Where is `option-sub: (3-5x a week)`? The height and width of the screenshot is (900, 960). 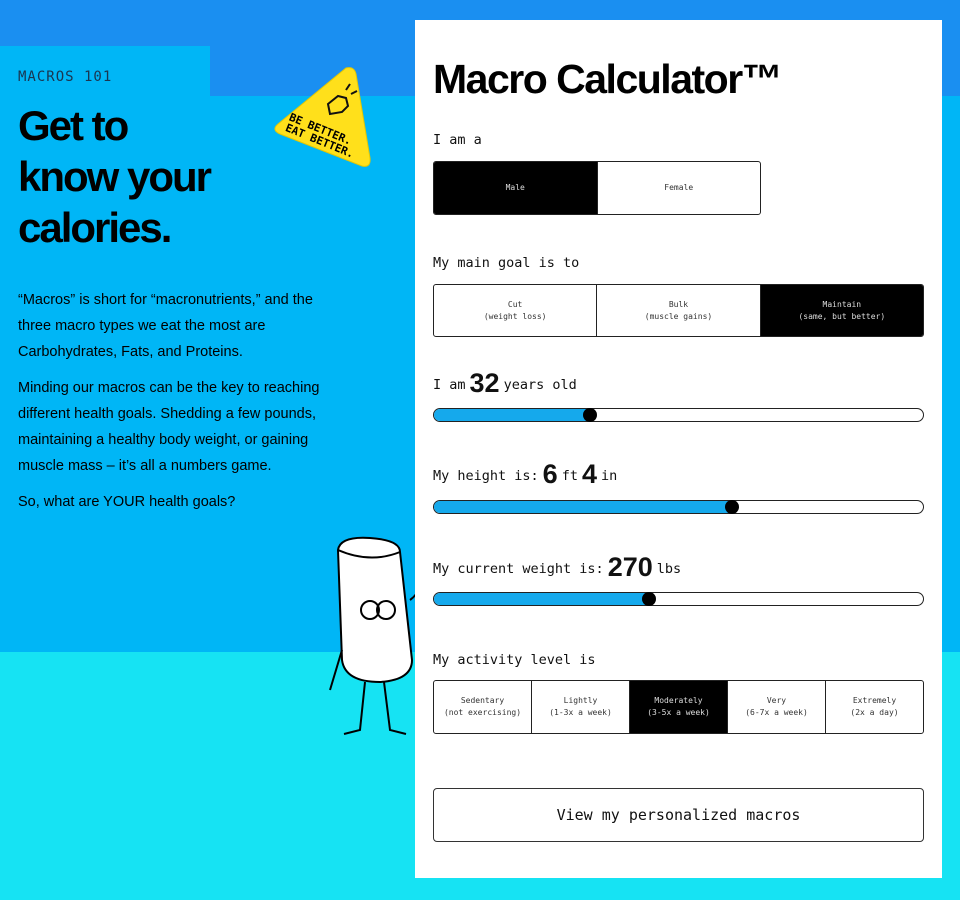
option-sub: (3-5x a week) is located at coordinates (678, 712).